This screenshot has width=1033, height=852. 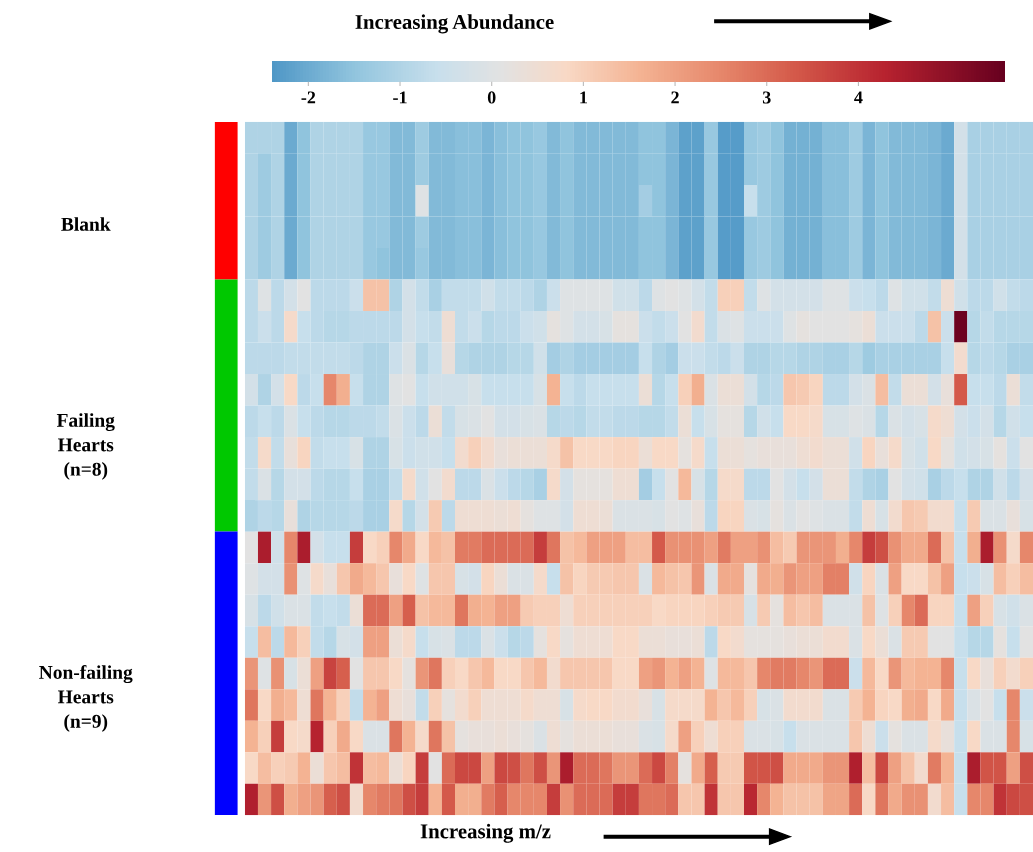 I want to click on y-tick-label: Blank, so click(x=86, y=224).